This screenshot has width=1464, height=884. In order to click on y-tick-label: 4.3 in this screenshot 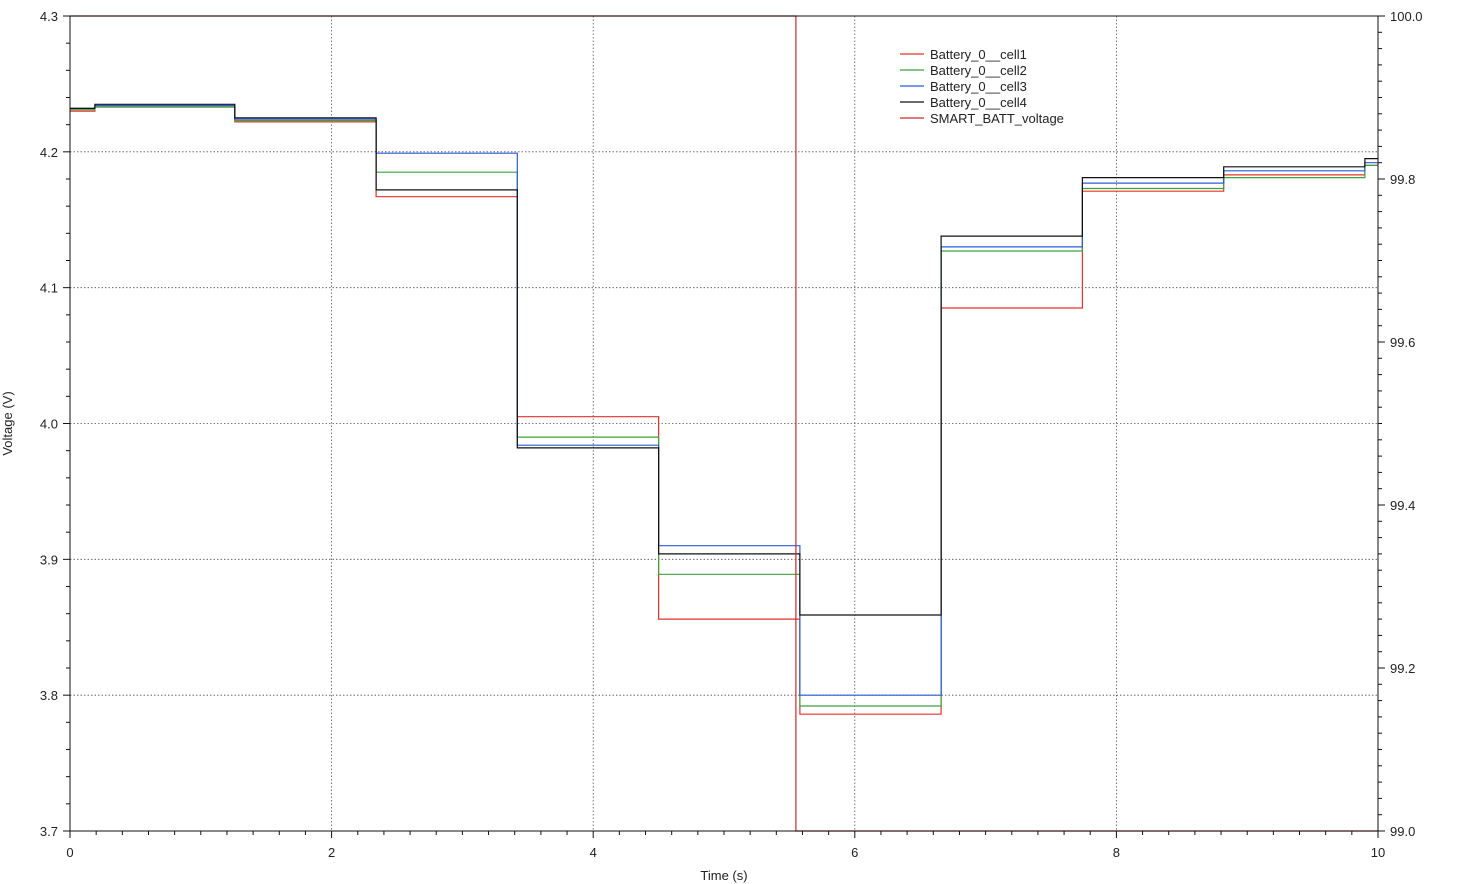, I will do `click(49, 16)`.